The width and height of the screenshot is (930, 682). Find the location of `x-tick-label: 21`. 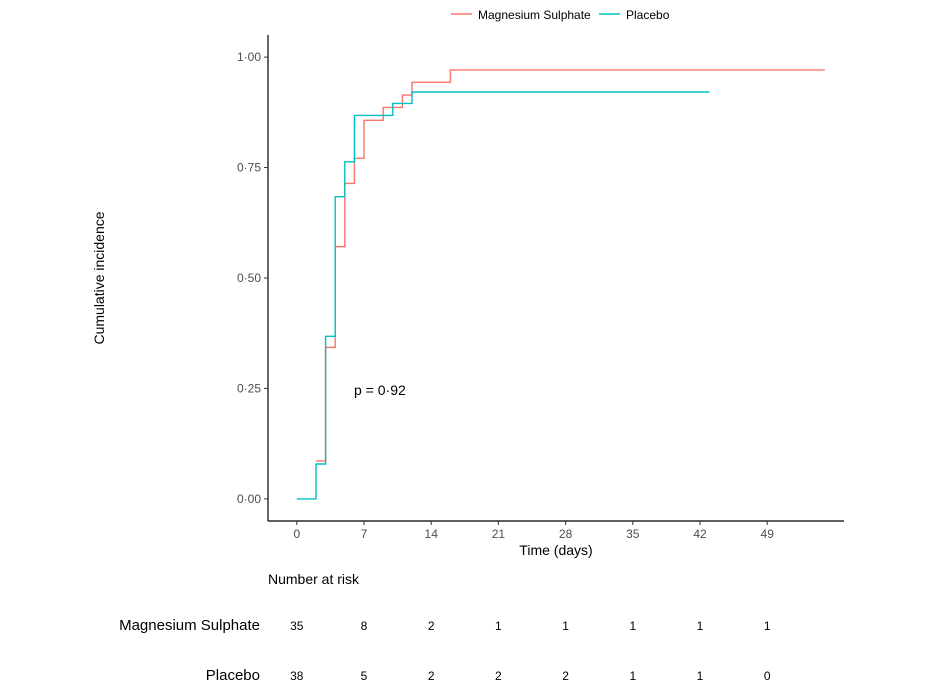

x-tick-label: 21 is located at coordinates (499, 534).